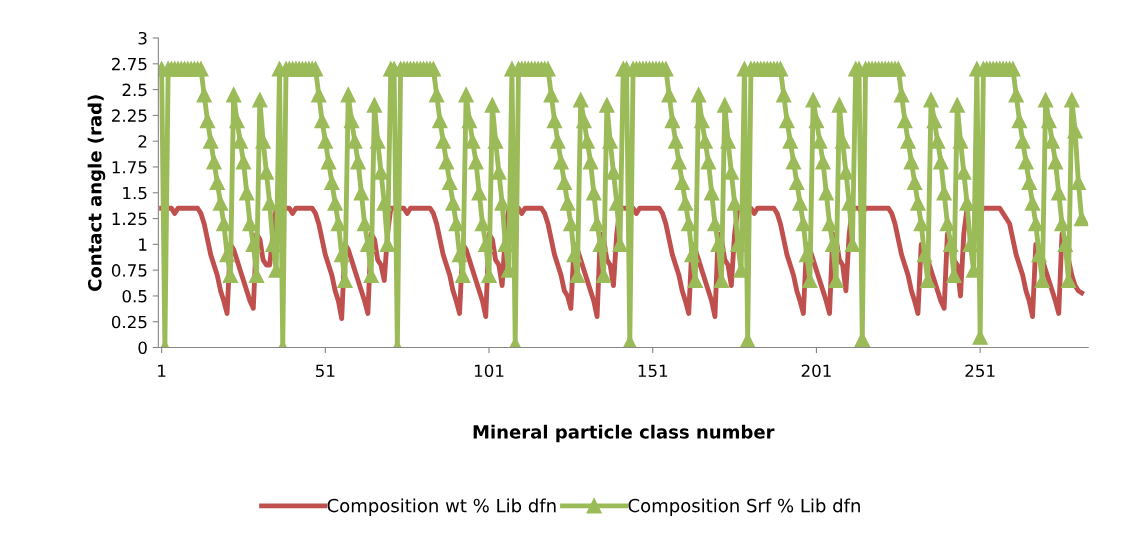 The width and height of the screenshot is (1123, 543). Describe the element at coordinates (980, 371) in the screenshot. I see `x-tick-label: 251` at that location.